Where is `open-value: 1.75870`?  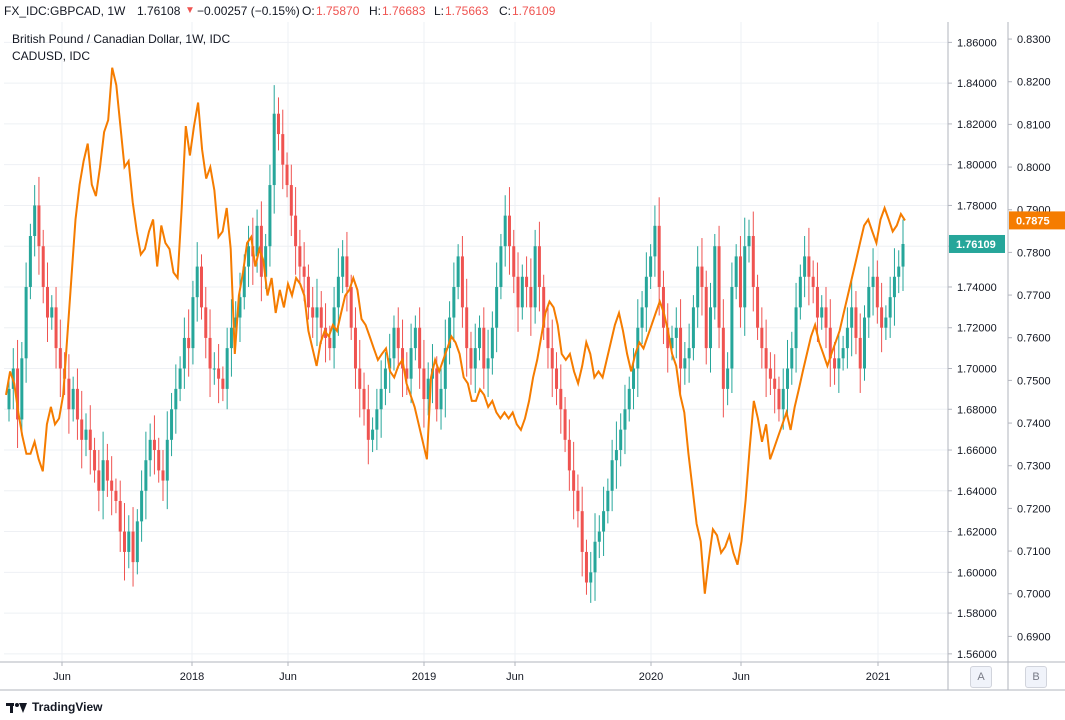 open-value: 1.75870 is located at coordinates (338, 11).